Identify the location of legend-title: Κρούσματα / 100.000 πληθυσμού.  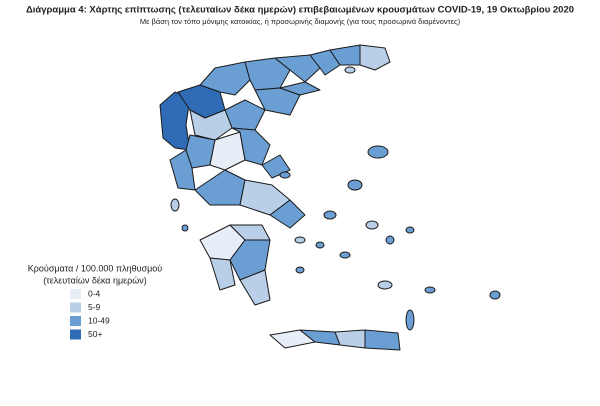
(95, 268).